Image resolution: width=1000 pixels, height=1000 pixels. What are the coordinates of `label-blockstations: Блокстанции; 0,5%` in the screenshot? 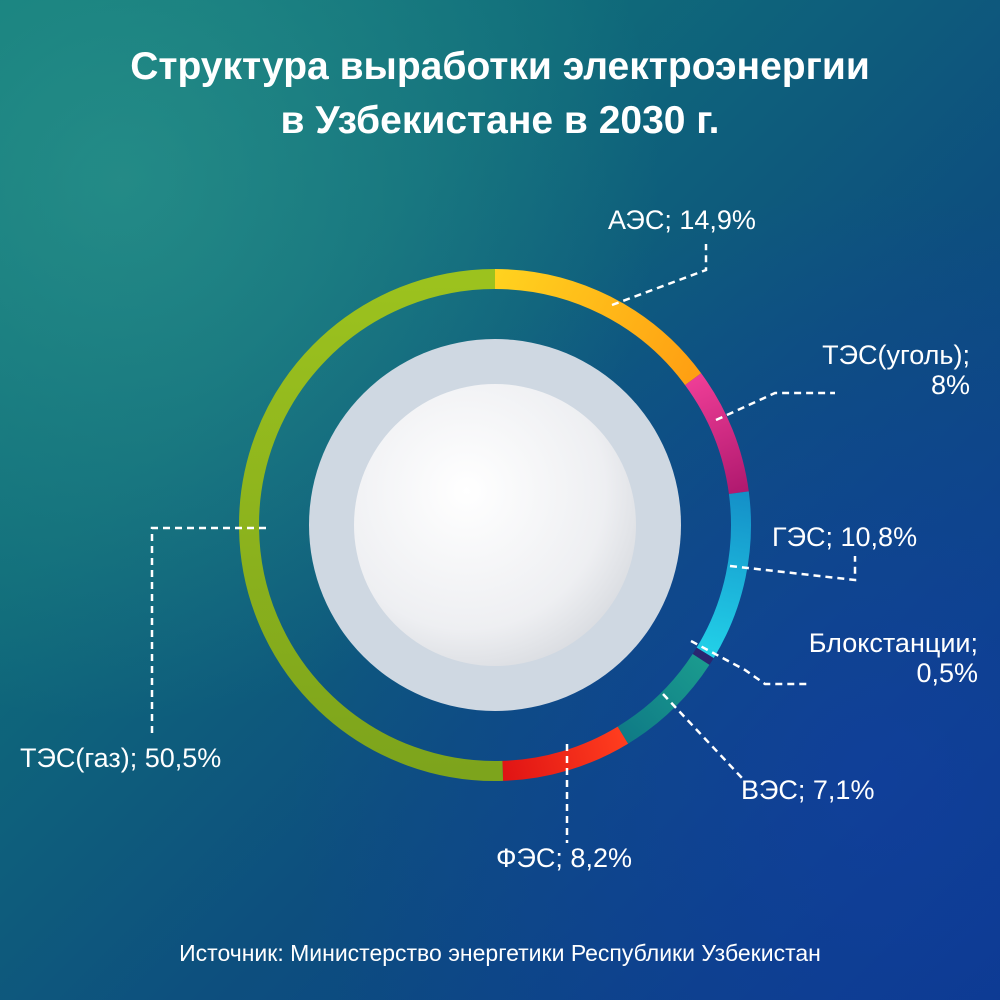 It's located at (858, 658).